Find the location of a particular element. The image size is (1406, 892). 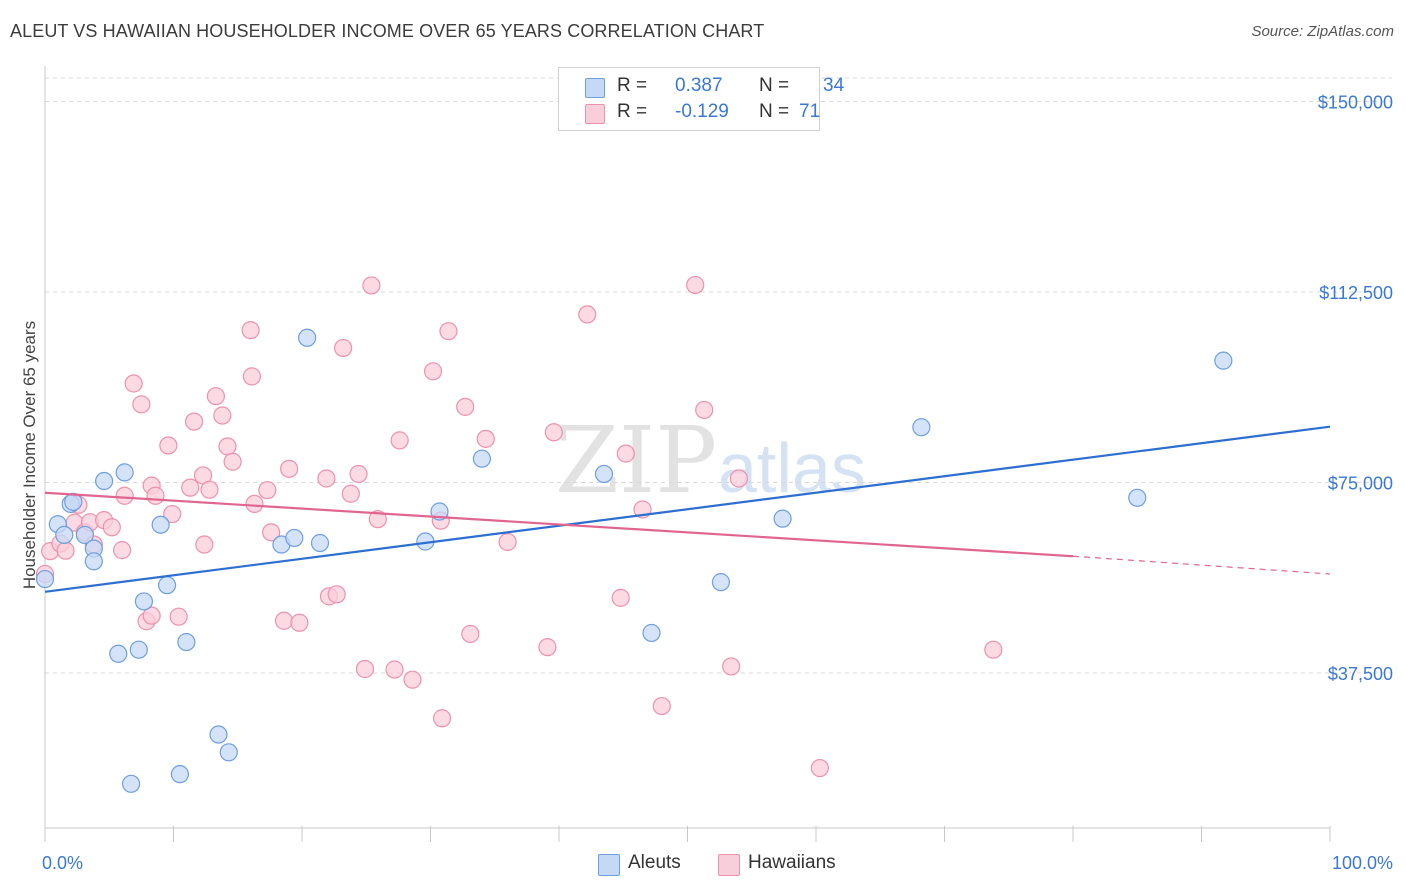

x-tick-label-right: 100.0% is located at coordinates (1362, 863).